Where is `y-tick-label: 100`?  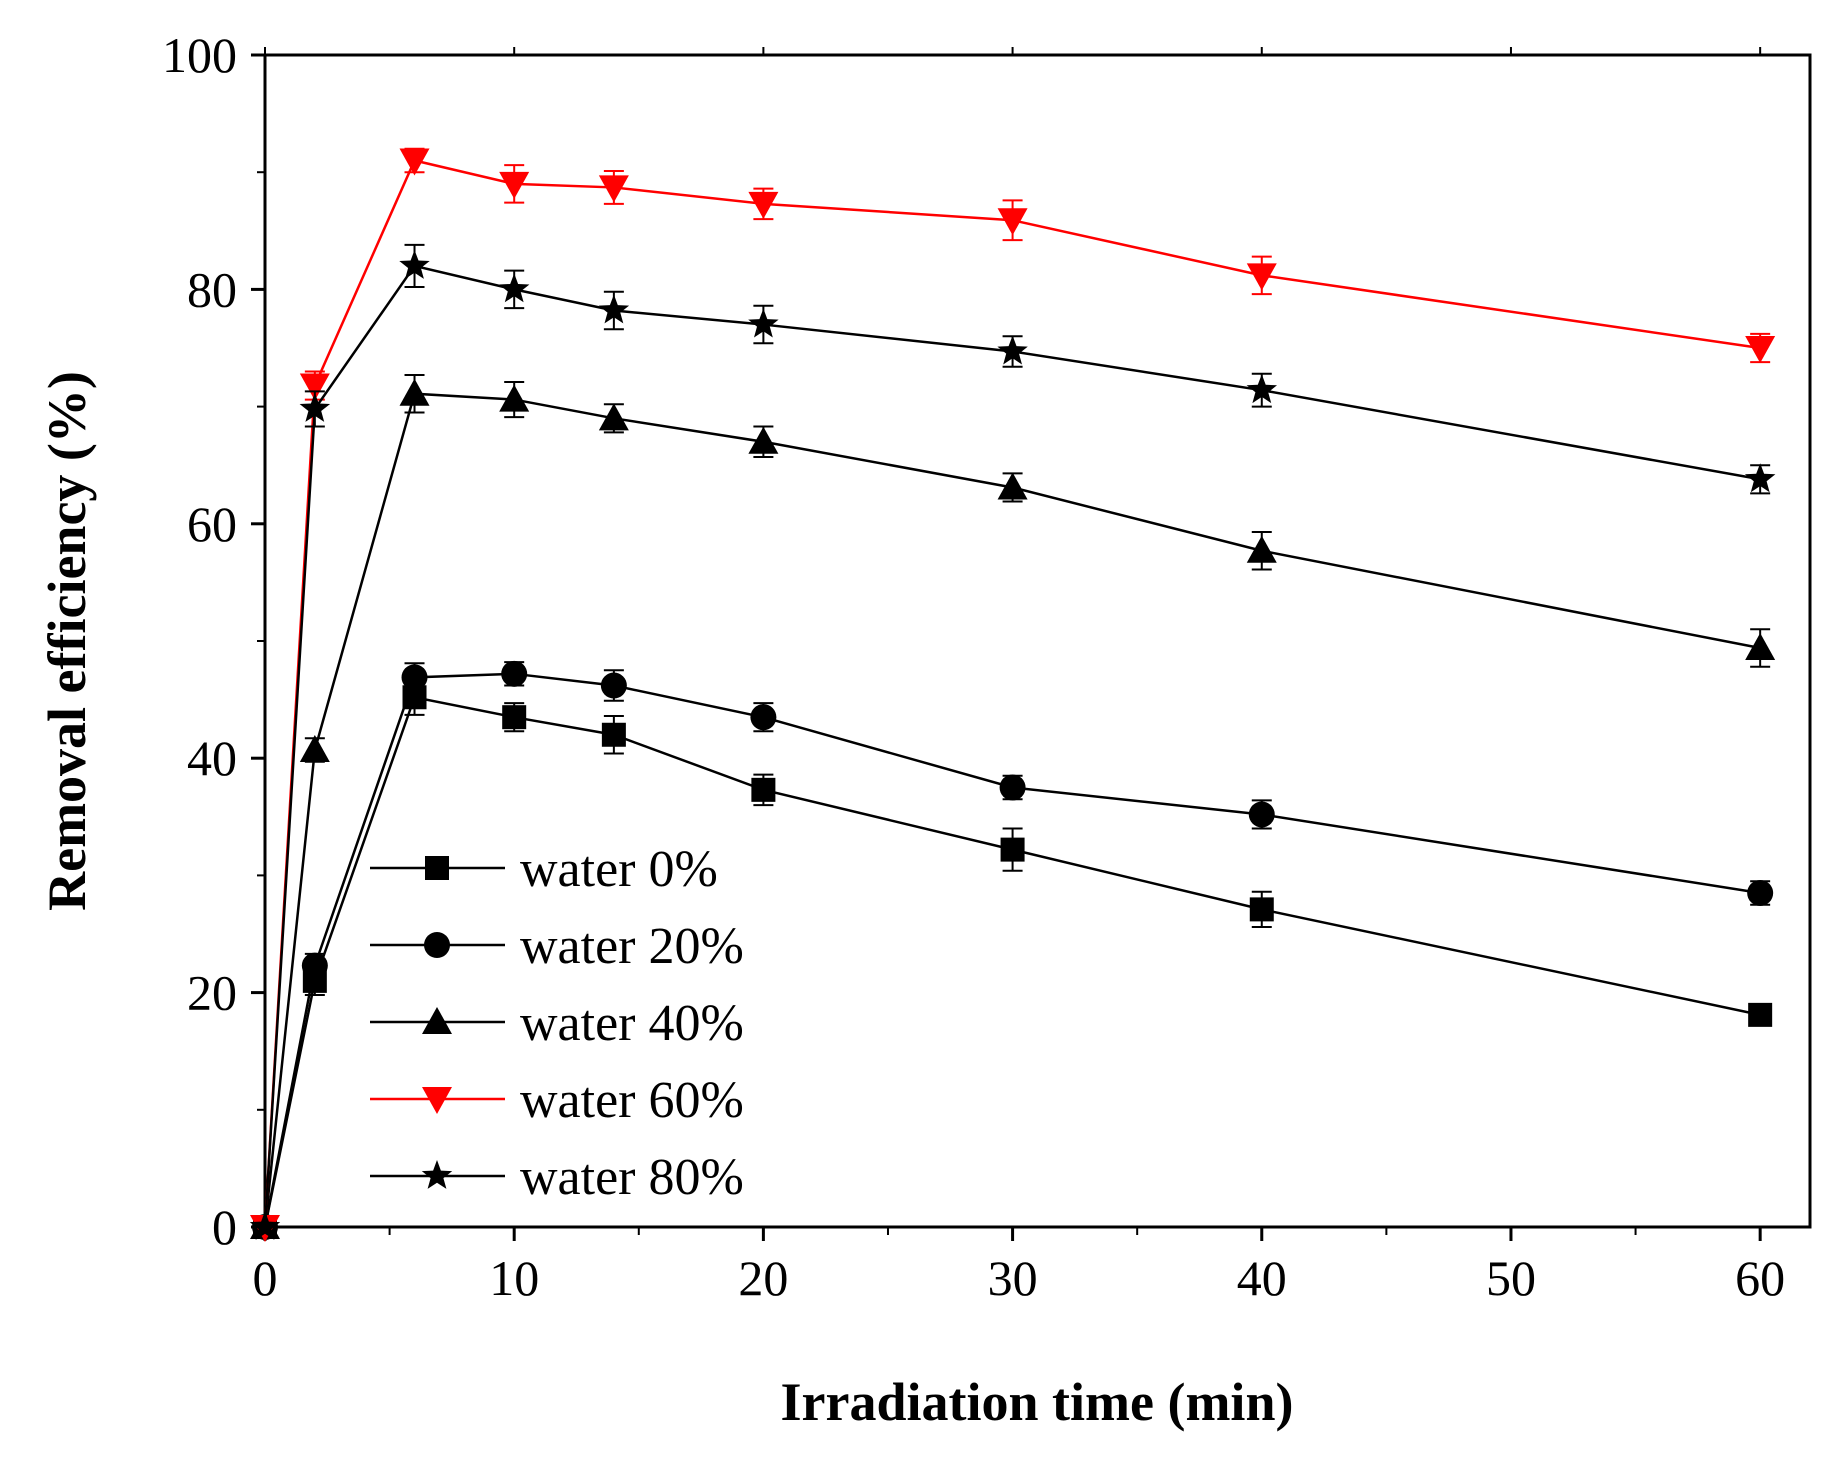 y-tick-label: 100 is located at coordinates (199, 55).